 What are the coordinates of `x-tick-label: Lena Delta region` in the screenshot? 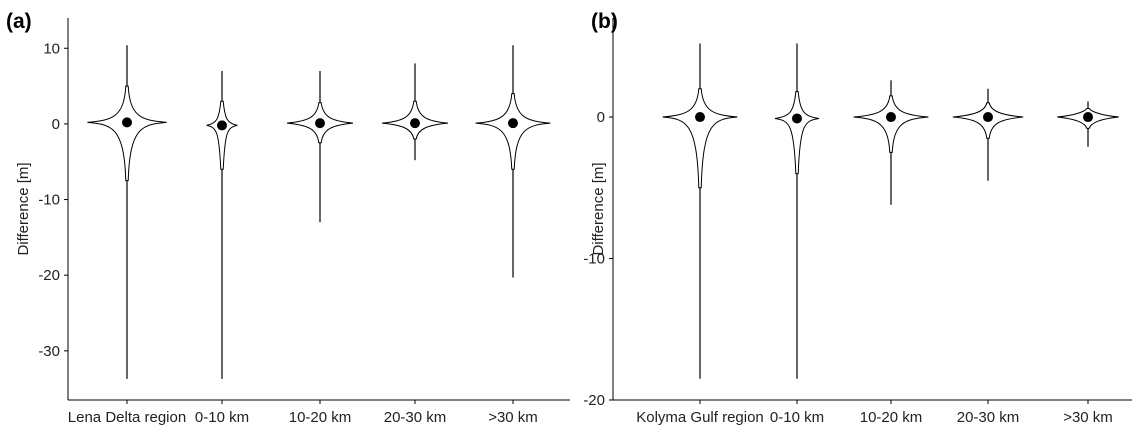 It's located at (127, 417).